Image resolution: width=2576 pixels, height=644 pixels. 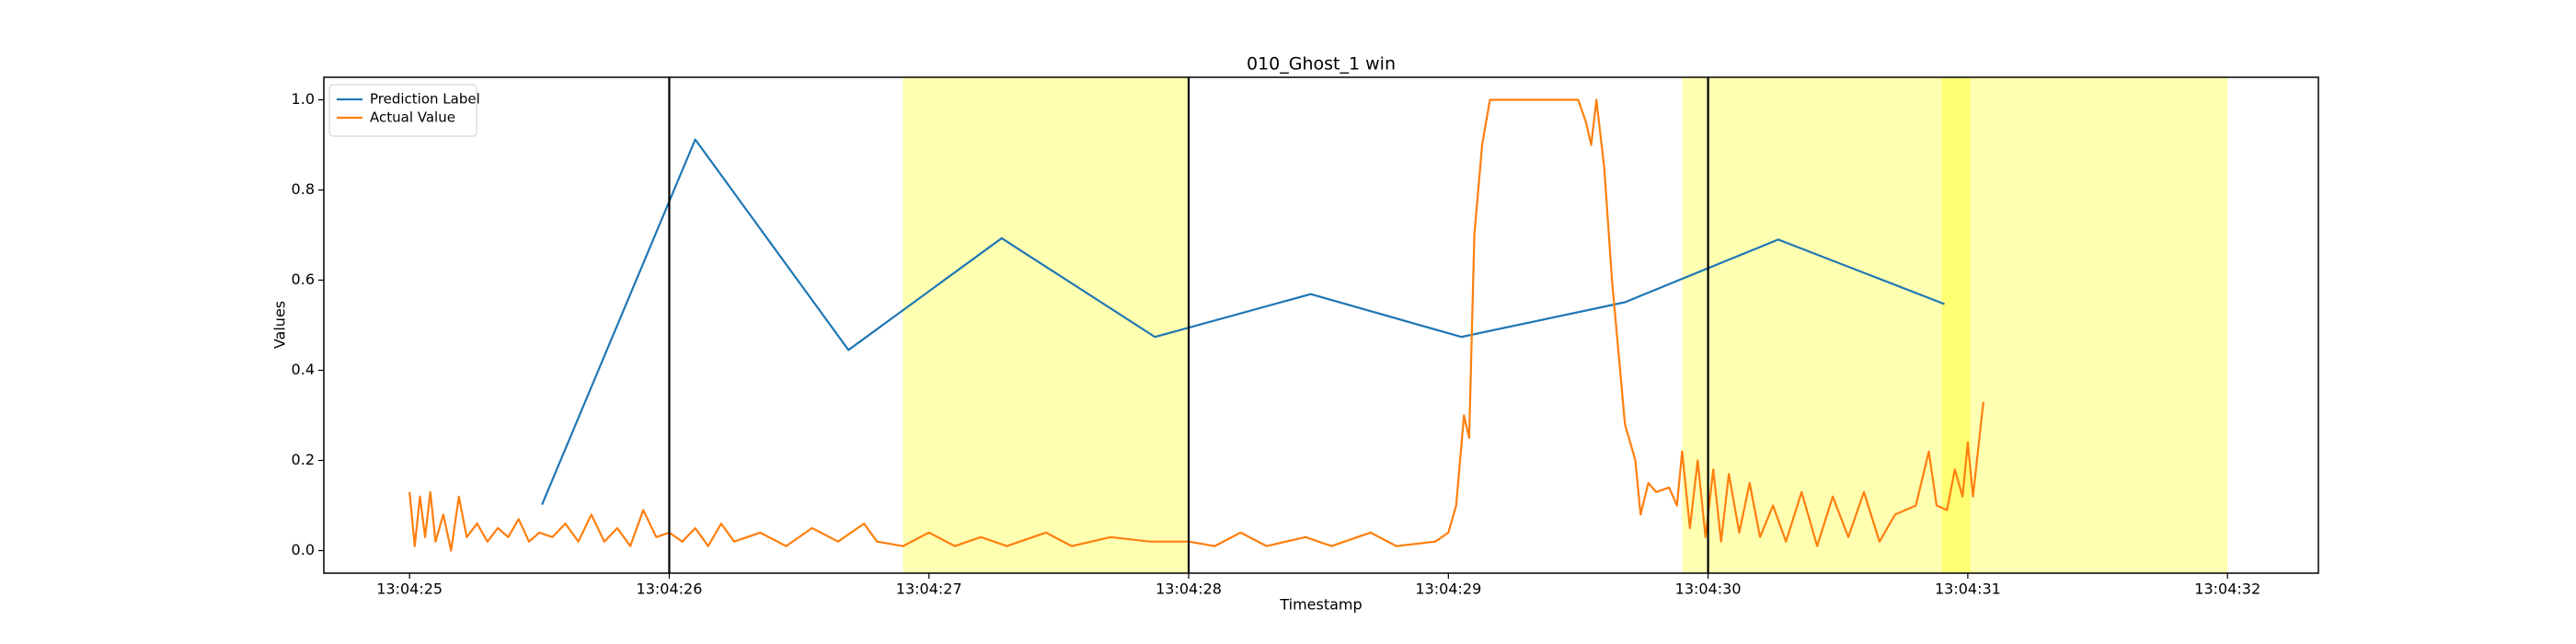 I want to click on x-tick-label: 13:04:27, so click(x=929, y=589).